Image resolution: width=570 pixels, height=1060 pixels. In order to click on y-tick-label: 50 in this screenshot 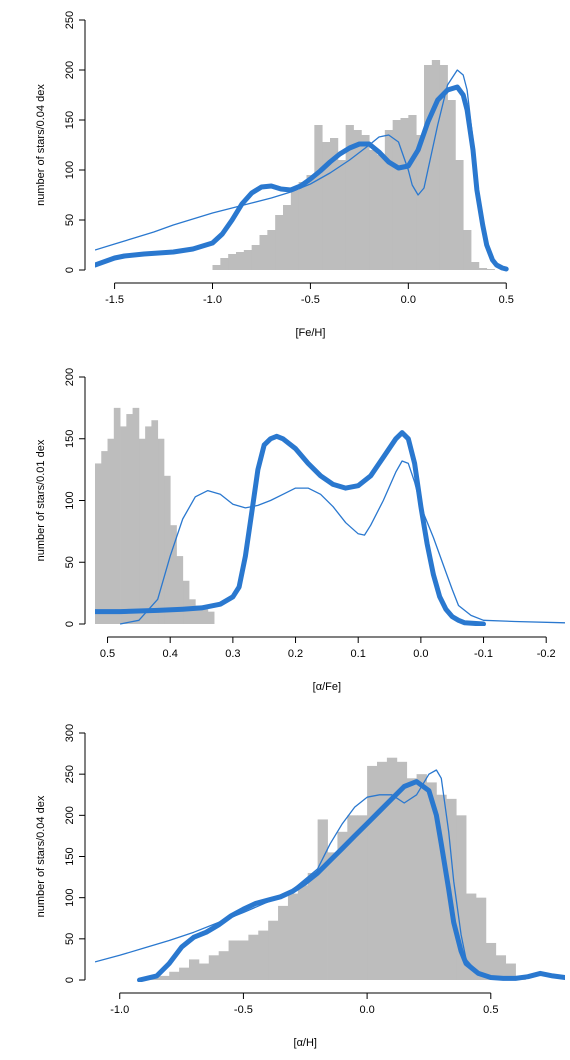, I will do `click(70, 562)`.